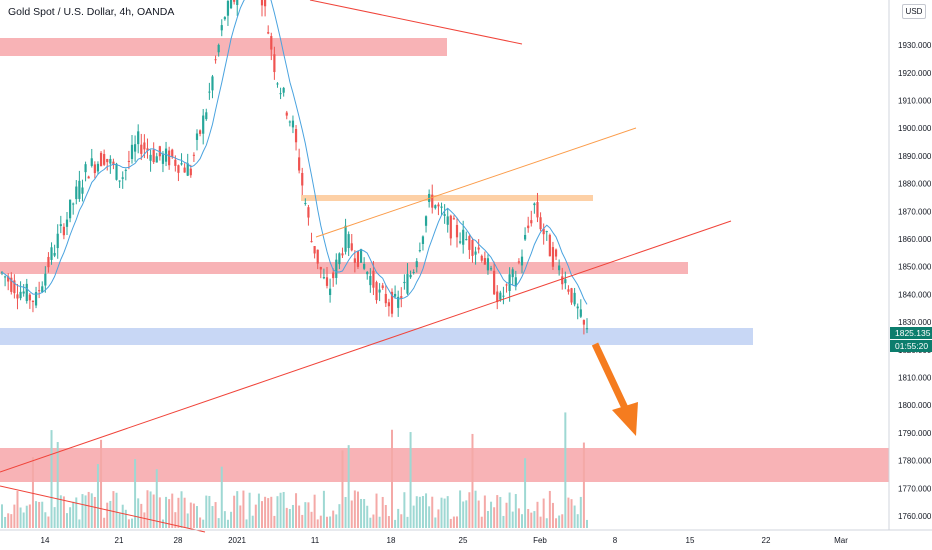 The image size is (932, 550). What do you see at coordinates (911, 333) in the screenshot?
I see `last-price-box` at bounding box center [911, 333].